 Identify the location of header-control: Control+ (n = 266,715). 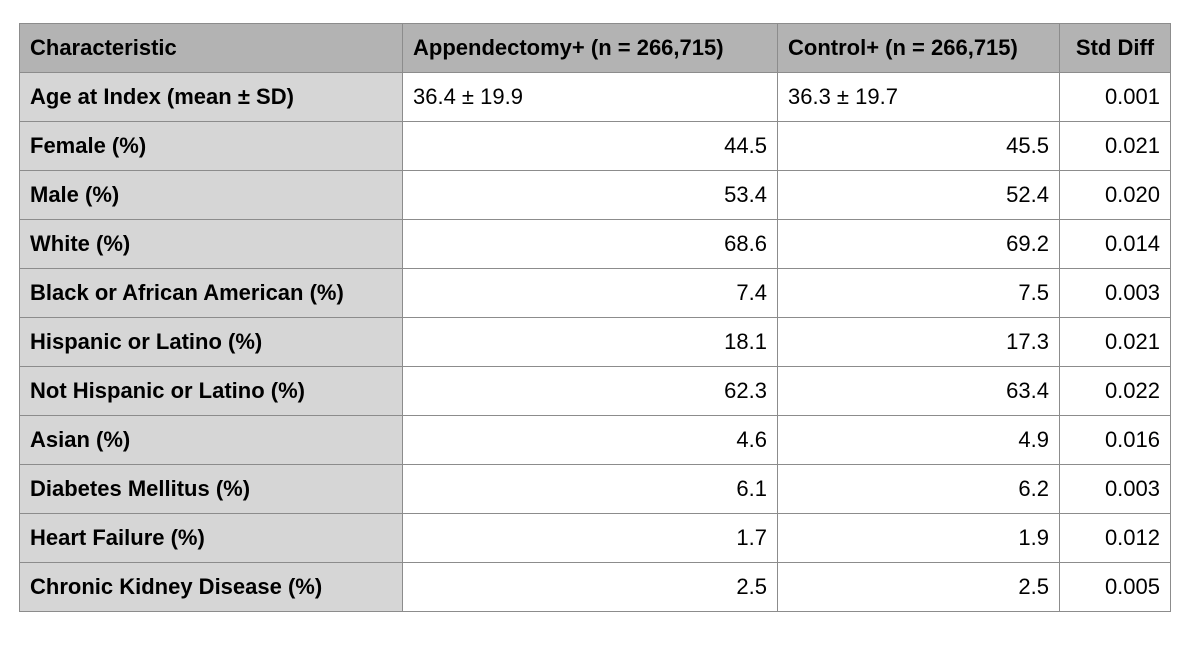
(918, 48).